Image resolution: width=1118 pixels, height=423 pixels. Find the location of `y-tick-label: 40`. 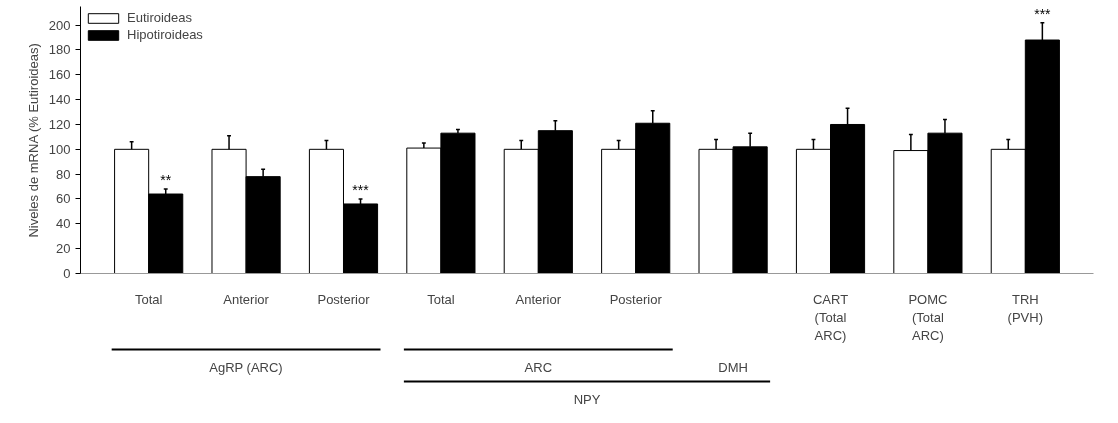

y-tick-label: 40 is located at coordinates (63, 224).